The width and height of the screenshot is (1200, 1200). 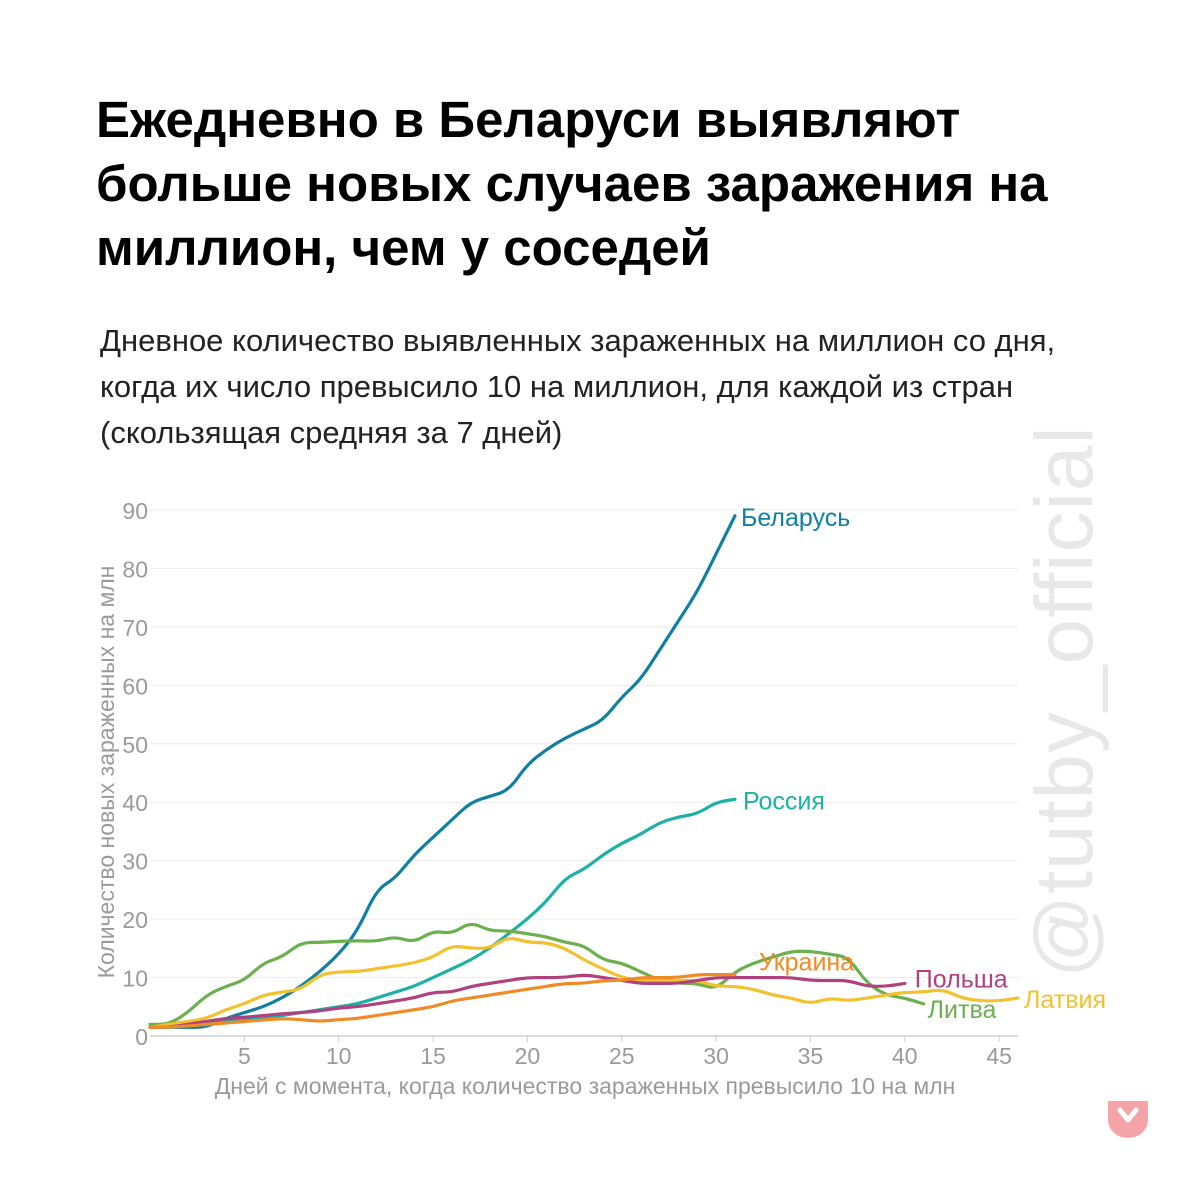 I want to click on x-tick-label: 35, so click(x=811, y=1056).